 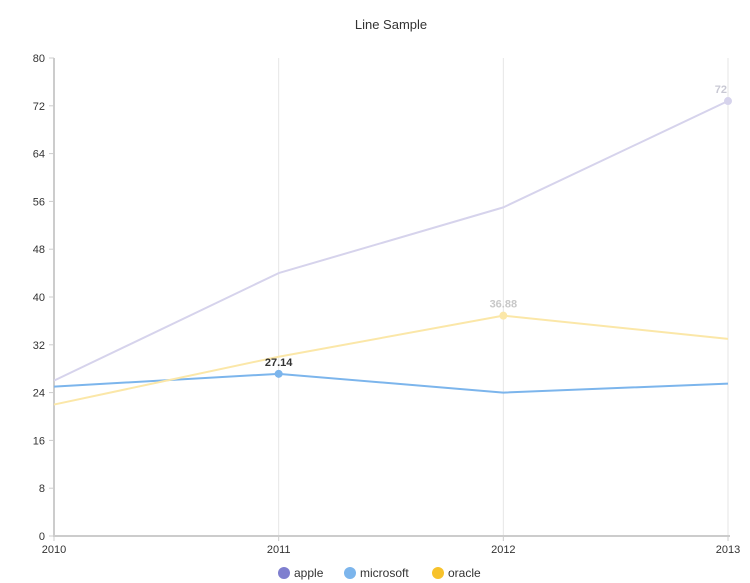 What do you see at coordinates (39, 202) in the screenshot?
I see `y-tick-label: 56` at bounding box center [39, 202].